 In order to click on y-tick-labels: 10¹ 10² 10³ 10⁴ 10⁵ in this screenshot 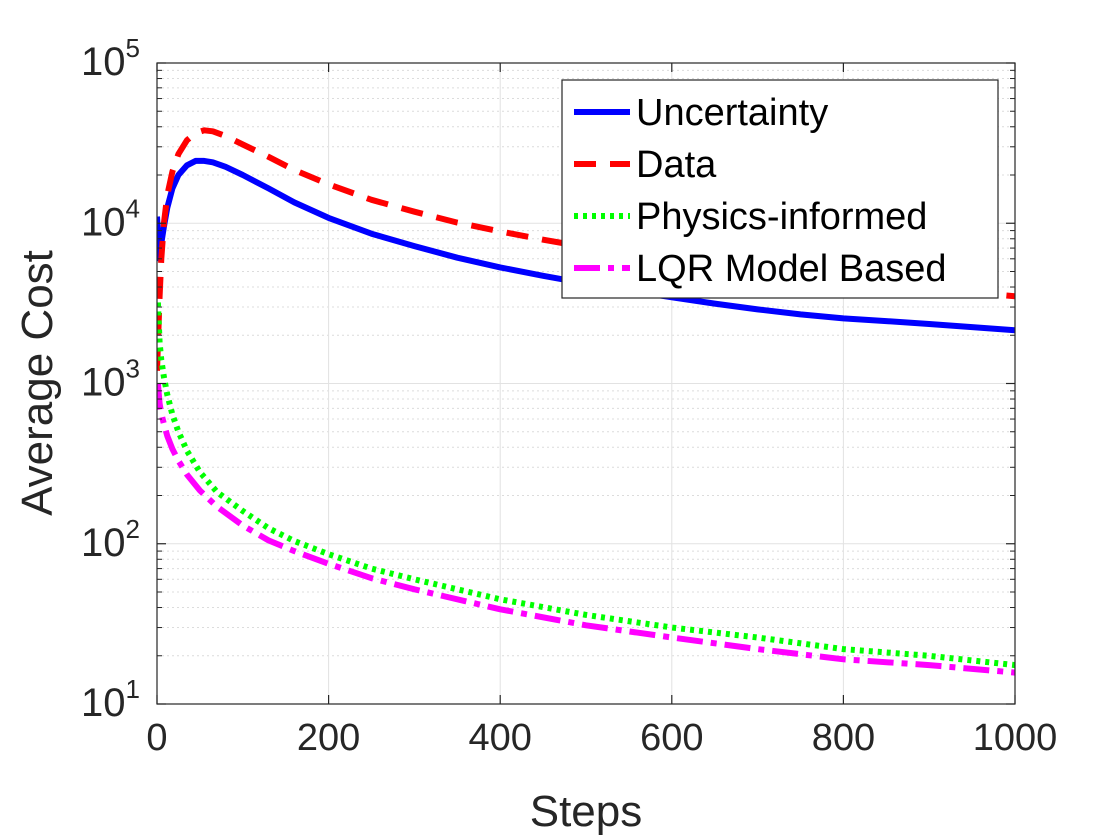, I will do `click(110, 379)`.